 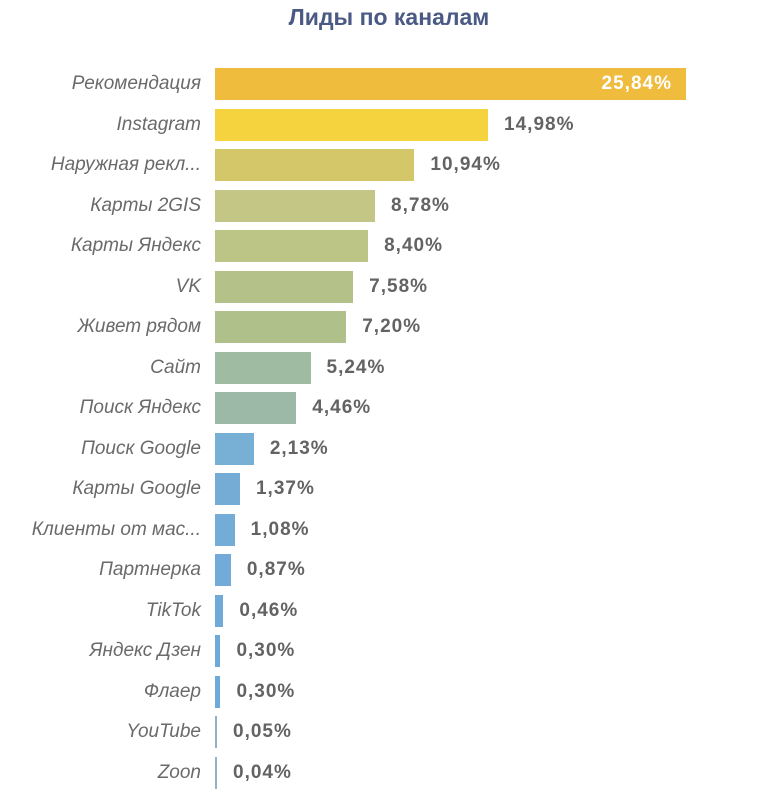 What do you see at coordinates (389, 489) in the screenshot?
I see `chart-row: Карты Google 1,37%` at bounding box center [389, 489].